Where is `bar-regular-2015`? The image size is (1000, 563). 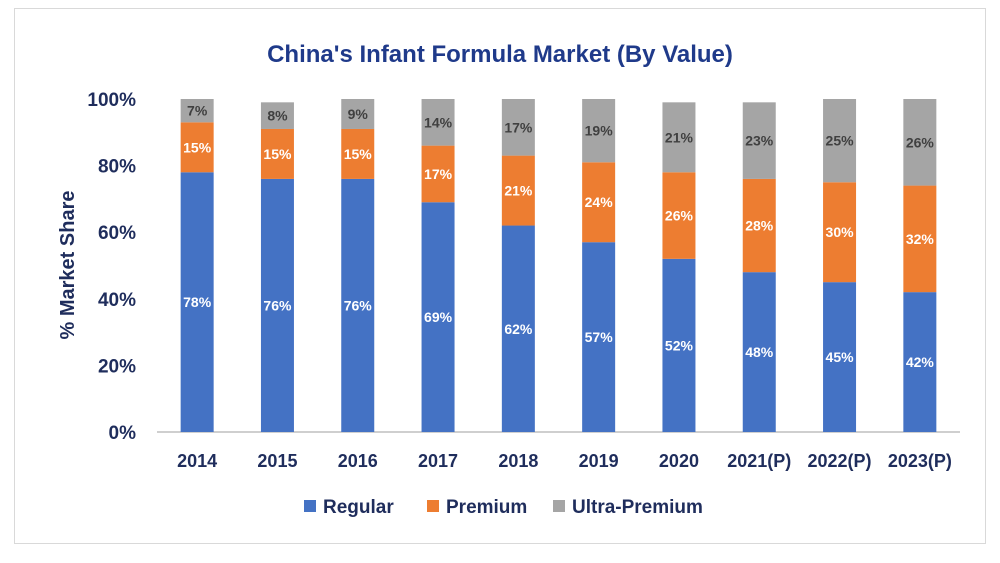 bar-regular-2015 is located at coordinates (277, 305).